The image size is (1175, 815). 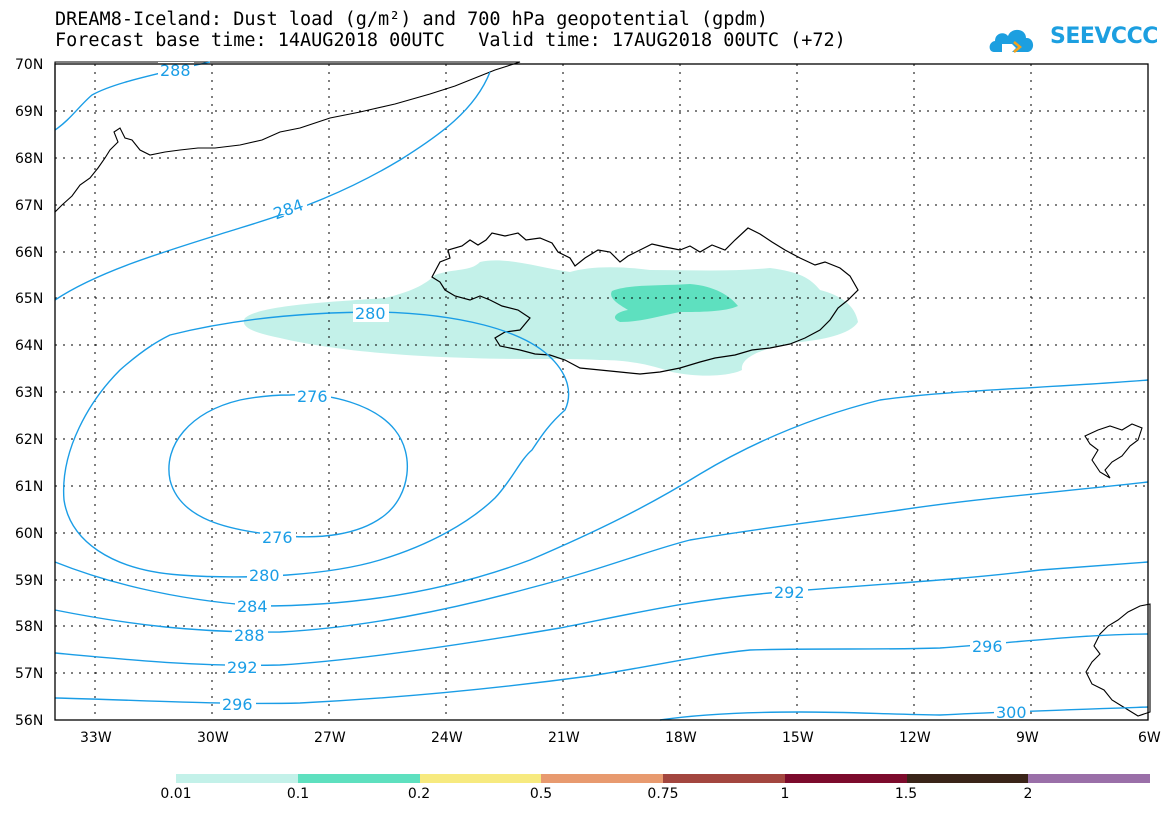 I want to click on logo-text: SEEVCCC, so click(x=1104, y=36).